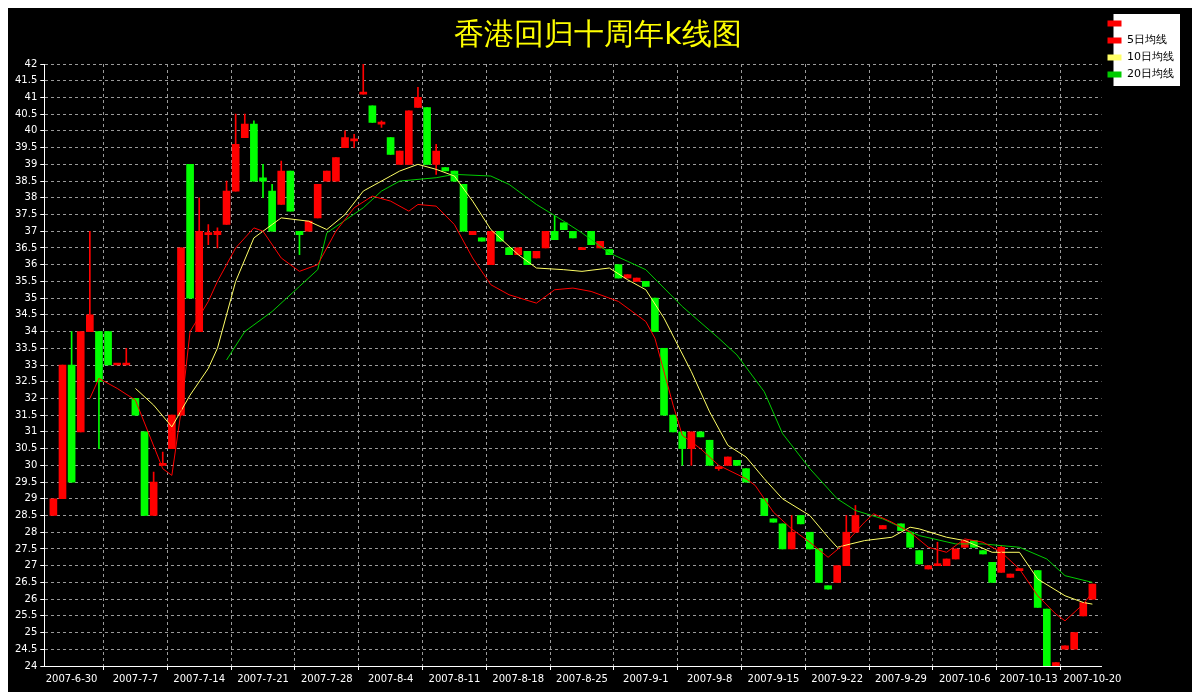  Describe the element at coordinates (31, 565) in the screenshot. I see `y-tick-label: 27` at that location.